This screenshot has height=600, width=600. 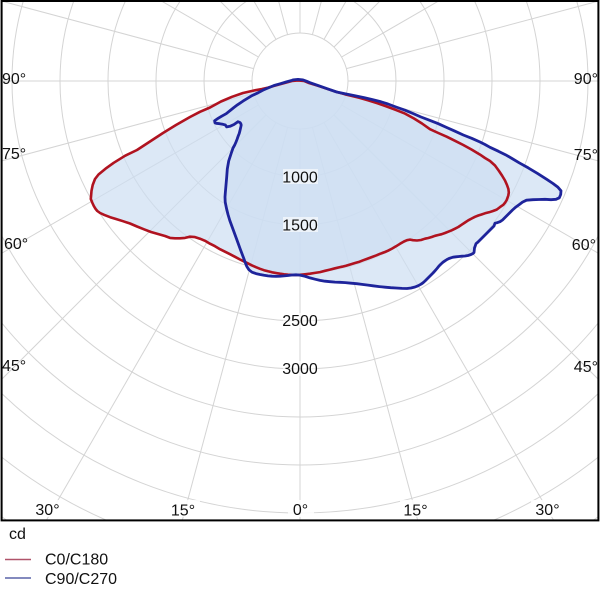 I want to click on svg-text: cd, so click(x=17, y=534).